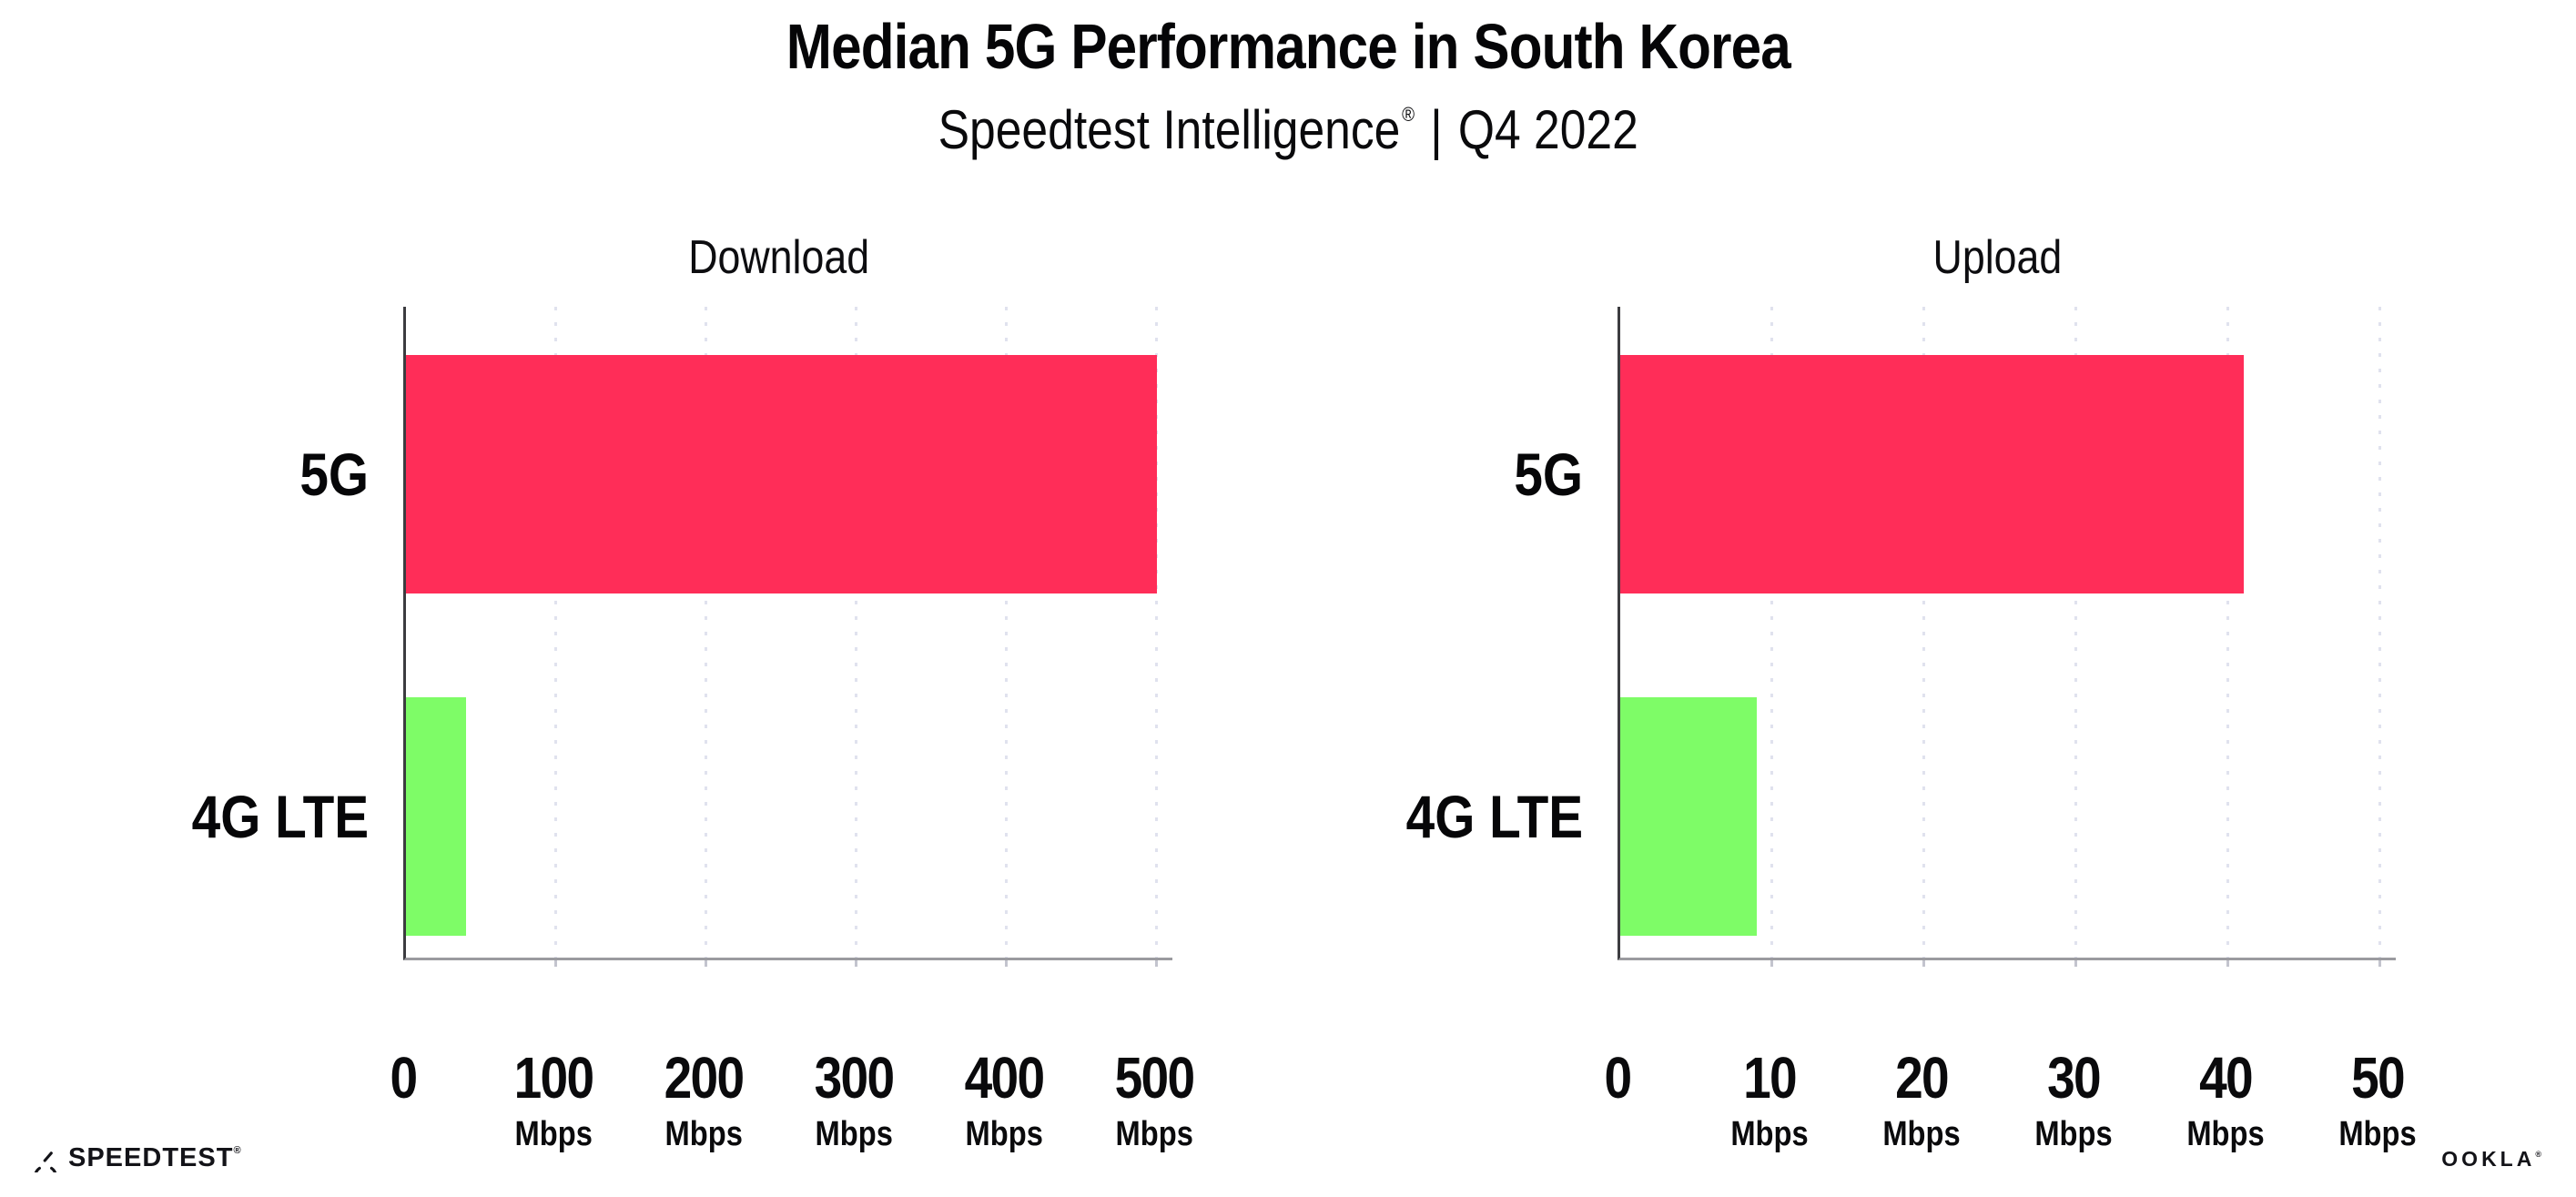 The height and width of the screenshot is (1197, 2576). What do you see at coordinates (1689, 817) in the screenshot?
I see `bar-4g-lte-upload` at bounding box center [1689, 817].